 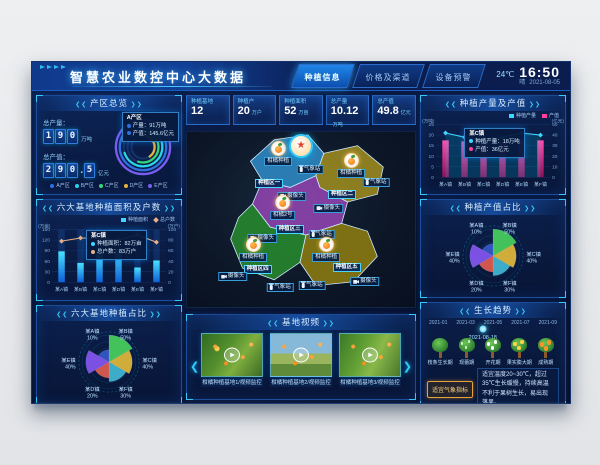 I want to click on timeline-tick: 2021-03, so click(x=465, y=323).